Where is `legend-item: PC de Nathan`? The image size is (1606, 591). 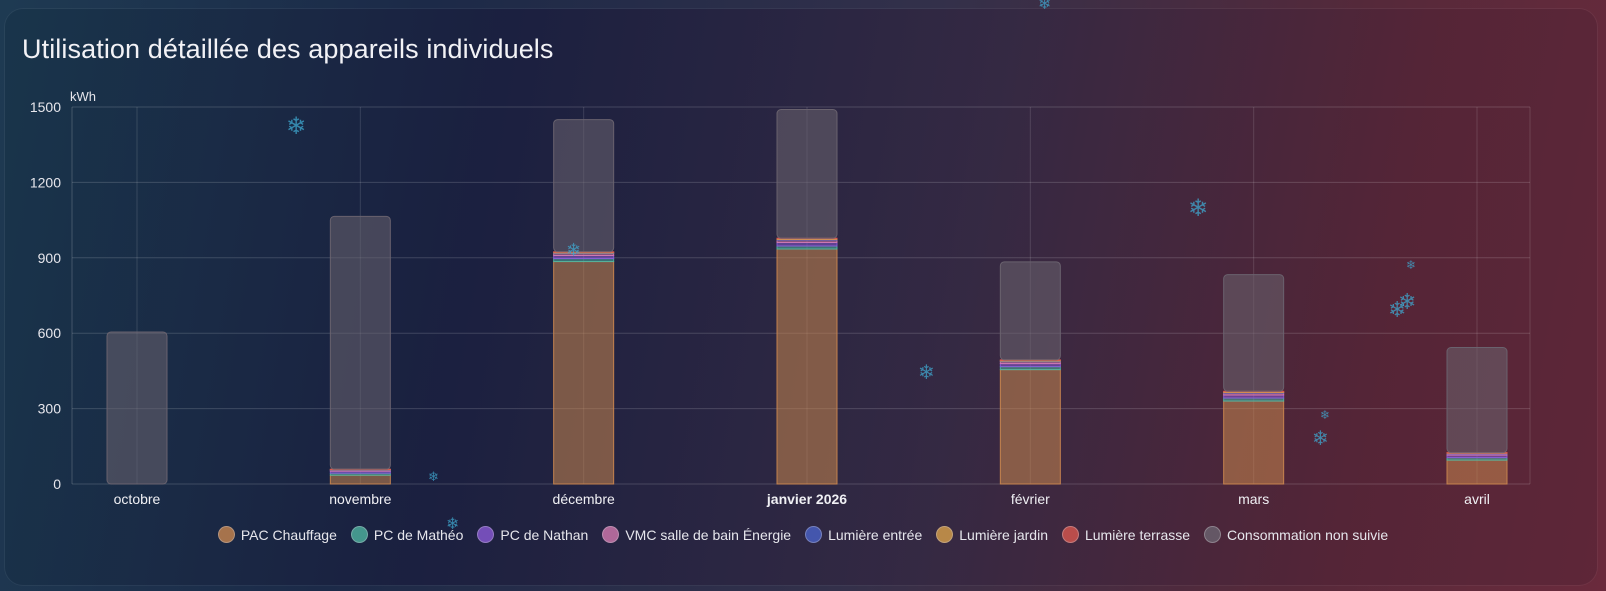
legend-item: PC de Nathan is located at coordinates (532, 534).